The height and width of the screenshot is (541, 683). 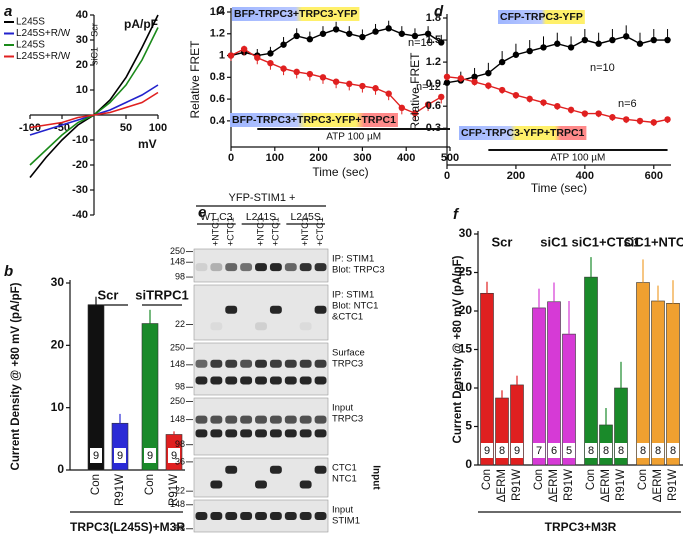 What do you see at coordinates (578, 158) in the screenshot?
I see `stimulus-label: ATP 100 µM` at bounding box center [578, 158].